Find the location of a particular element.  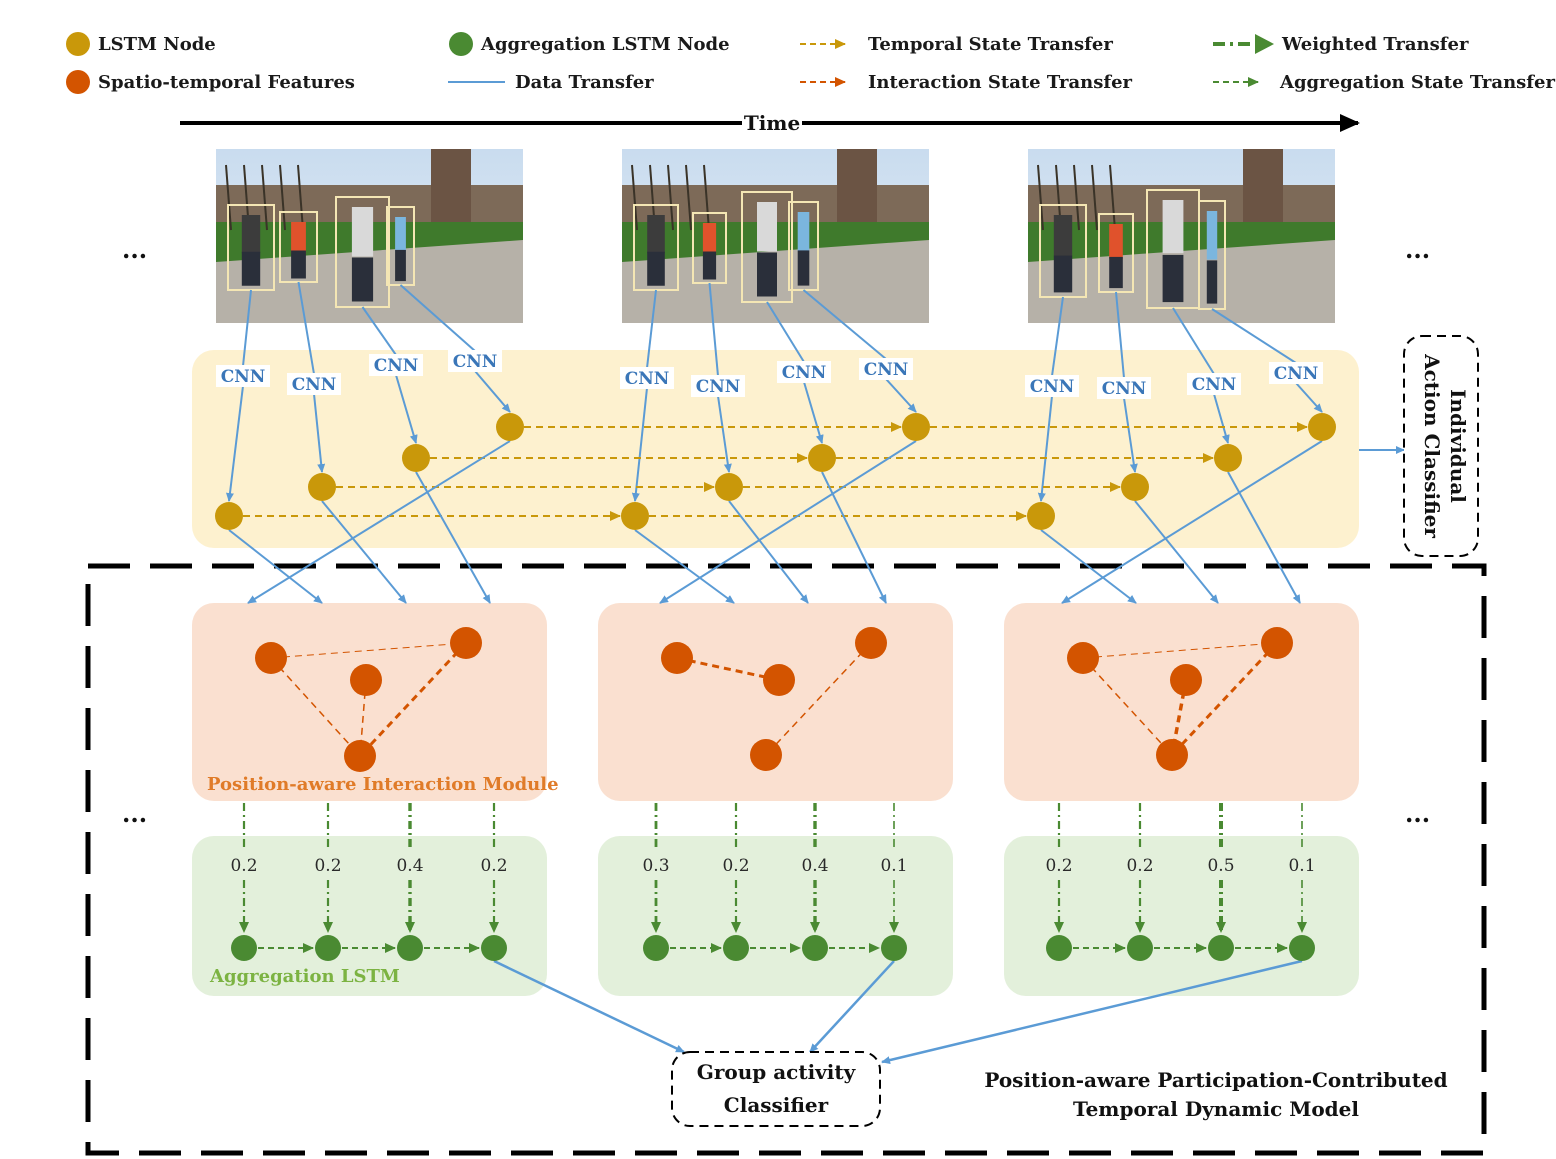

weight-label: 0.5 is located at coordinates (1220, 866).